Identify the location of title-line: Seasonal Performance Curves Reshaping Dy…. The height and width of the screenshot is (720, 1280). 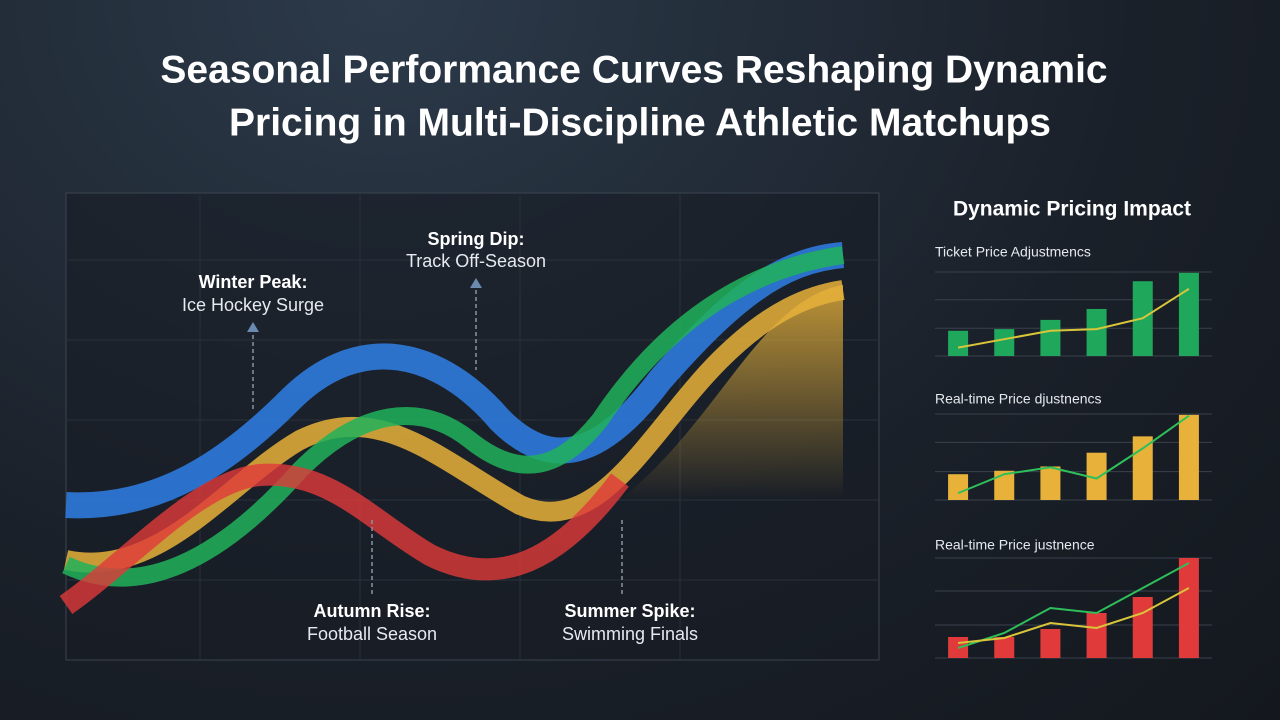
(633, 69).